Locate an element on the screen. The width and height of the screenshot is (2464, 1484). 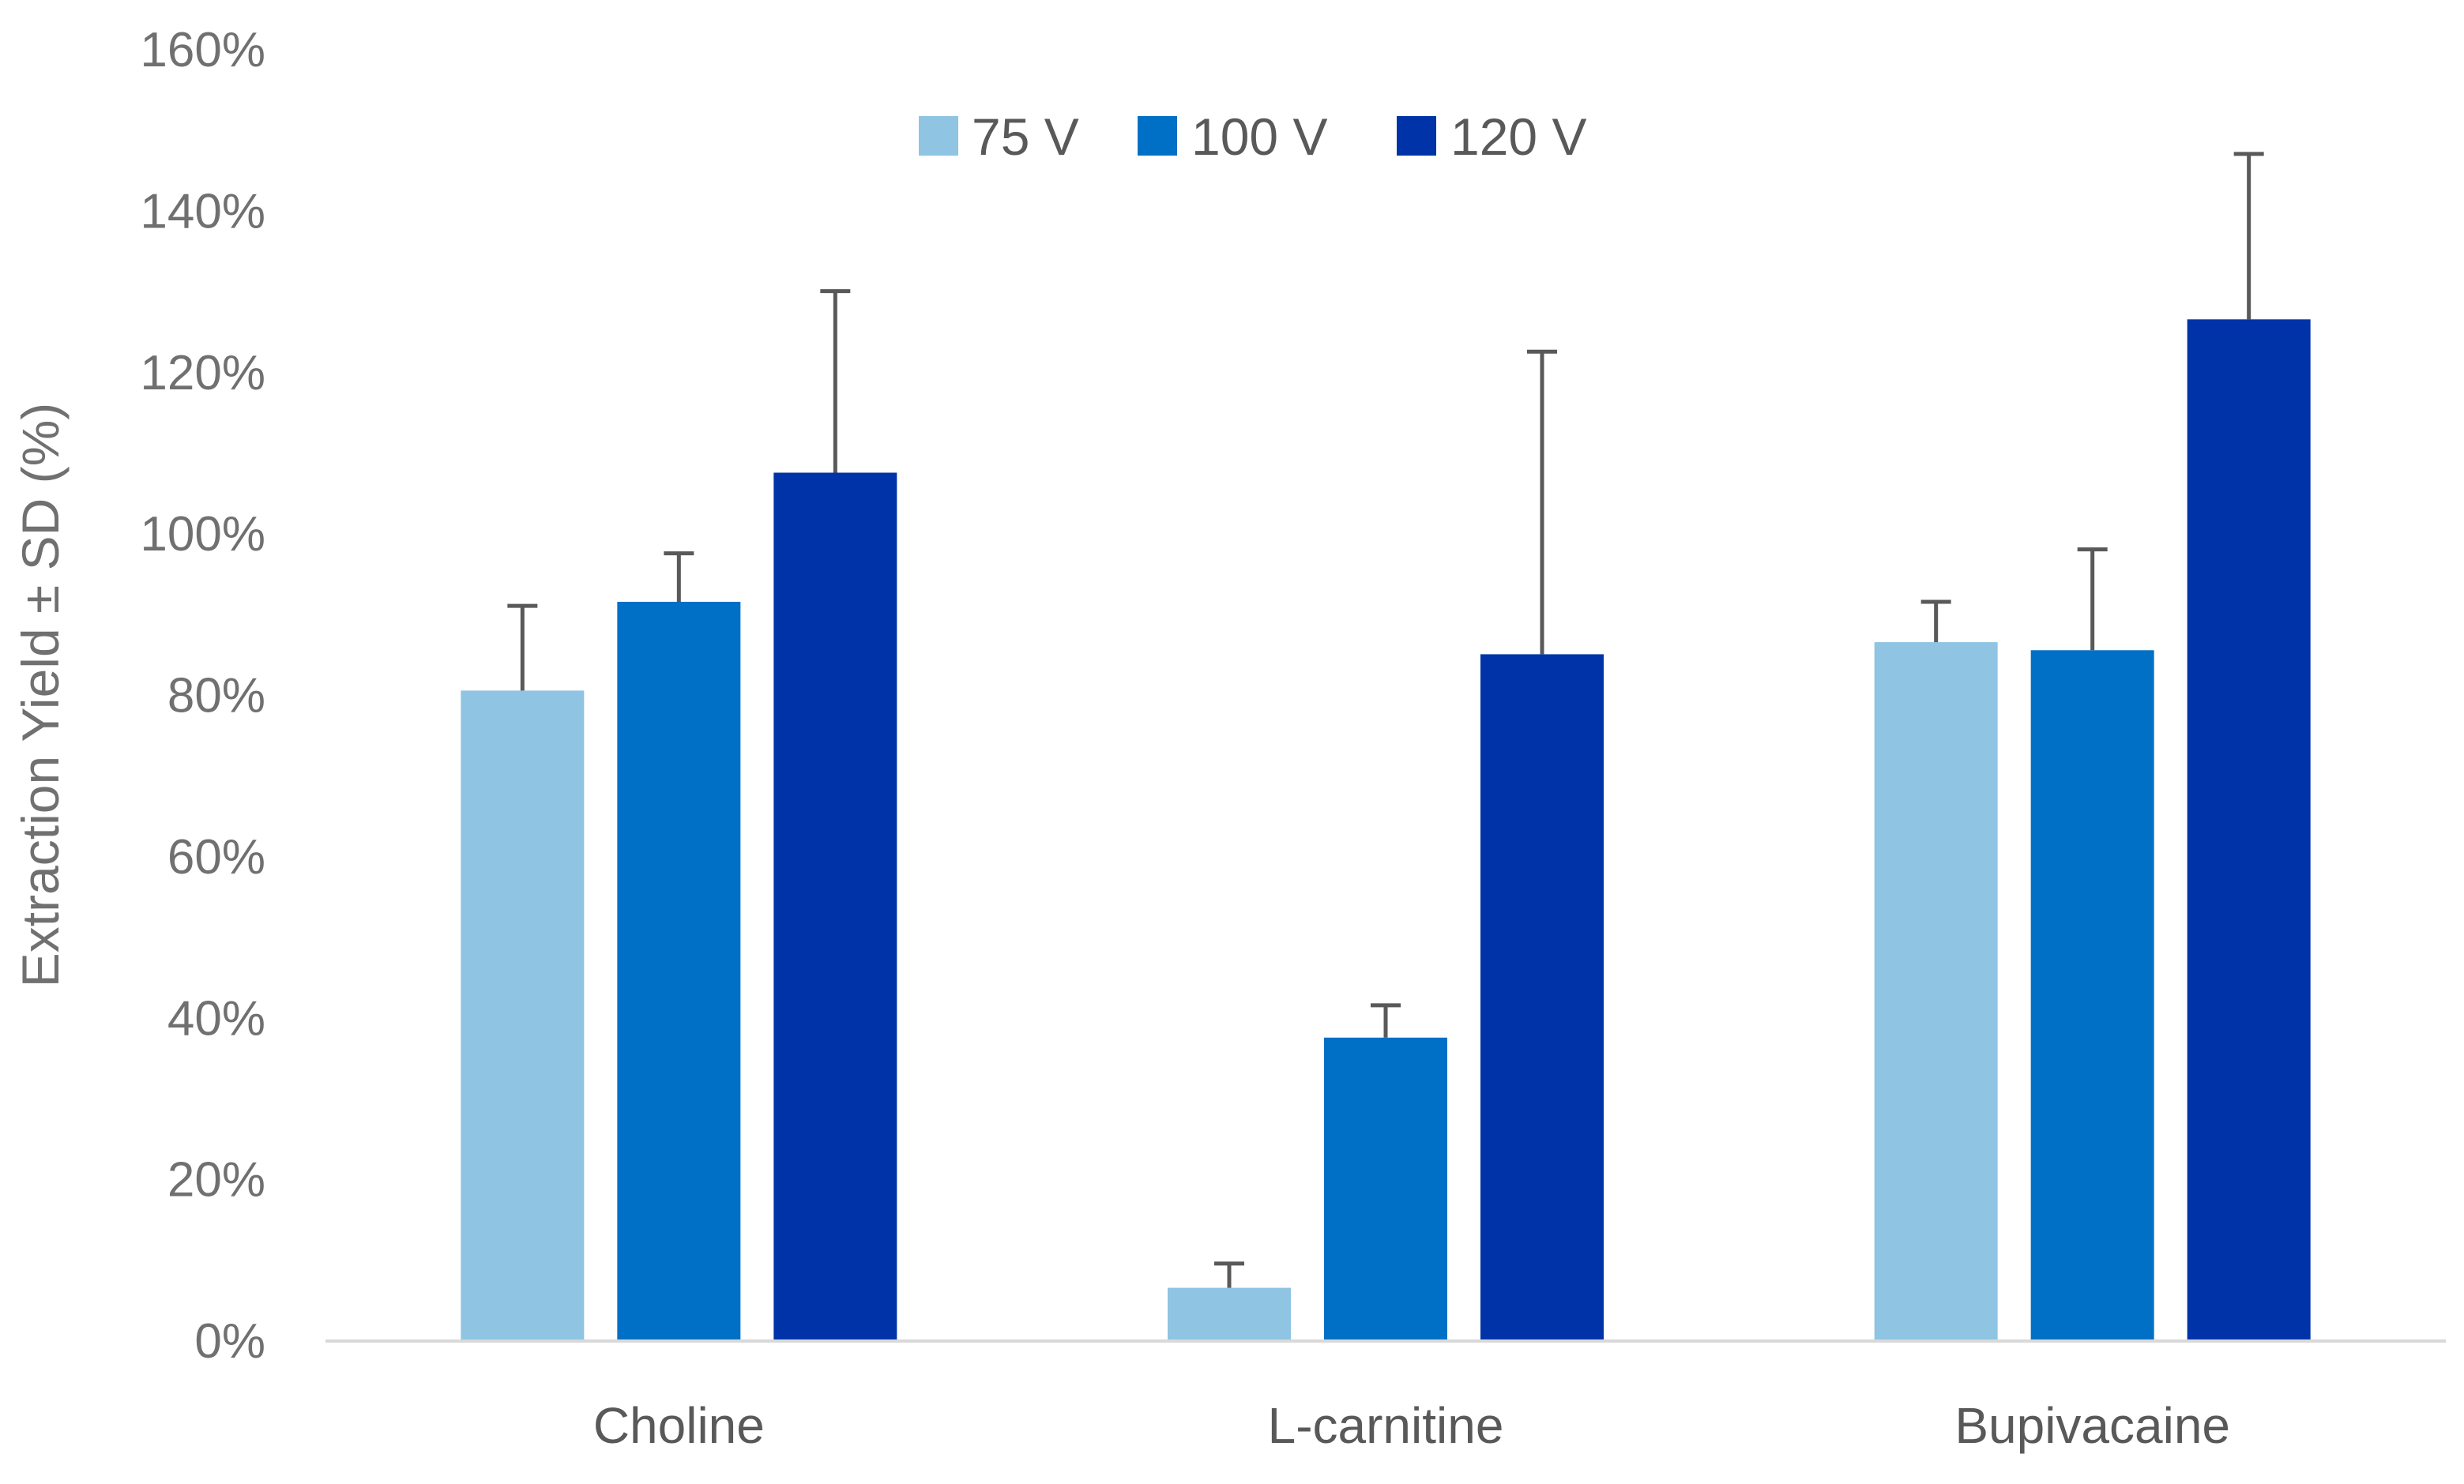
y-tick-label: 60% is located at coordinates (216, 857).